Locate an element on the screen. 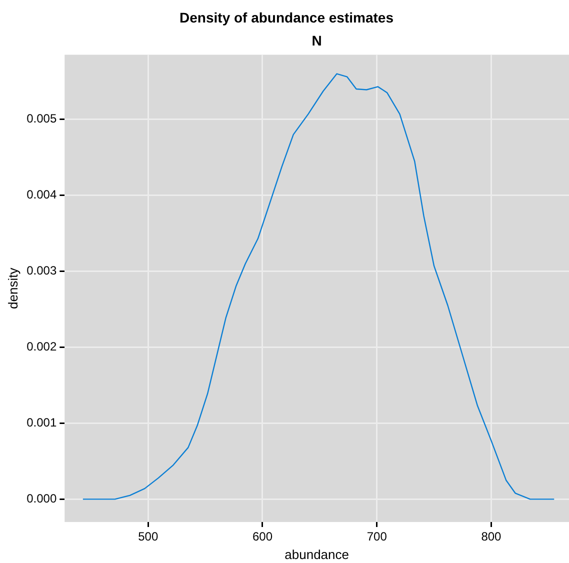 The image size is (569, 563). x-tick-label: 800 is located at coordinates (491, 537).